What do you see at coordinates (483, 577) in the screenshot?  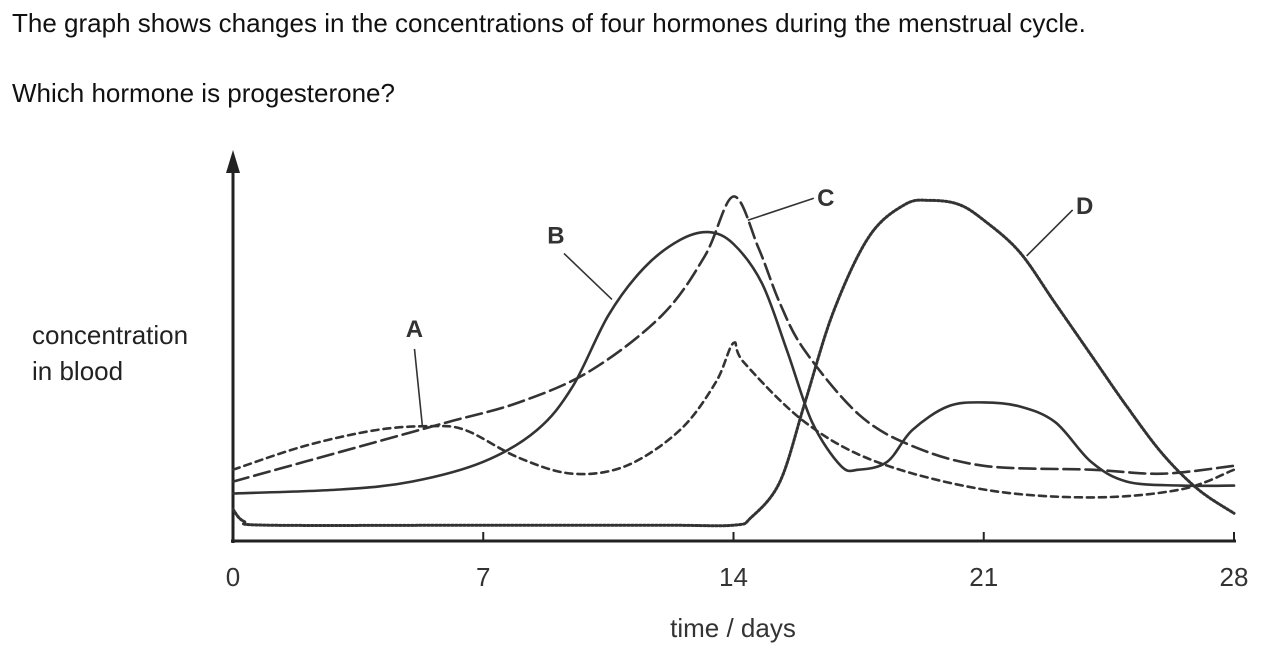 I see `x-tick-label: 7` at bounding box center [483, 577].